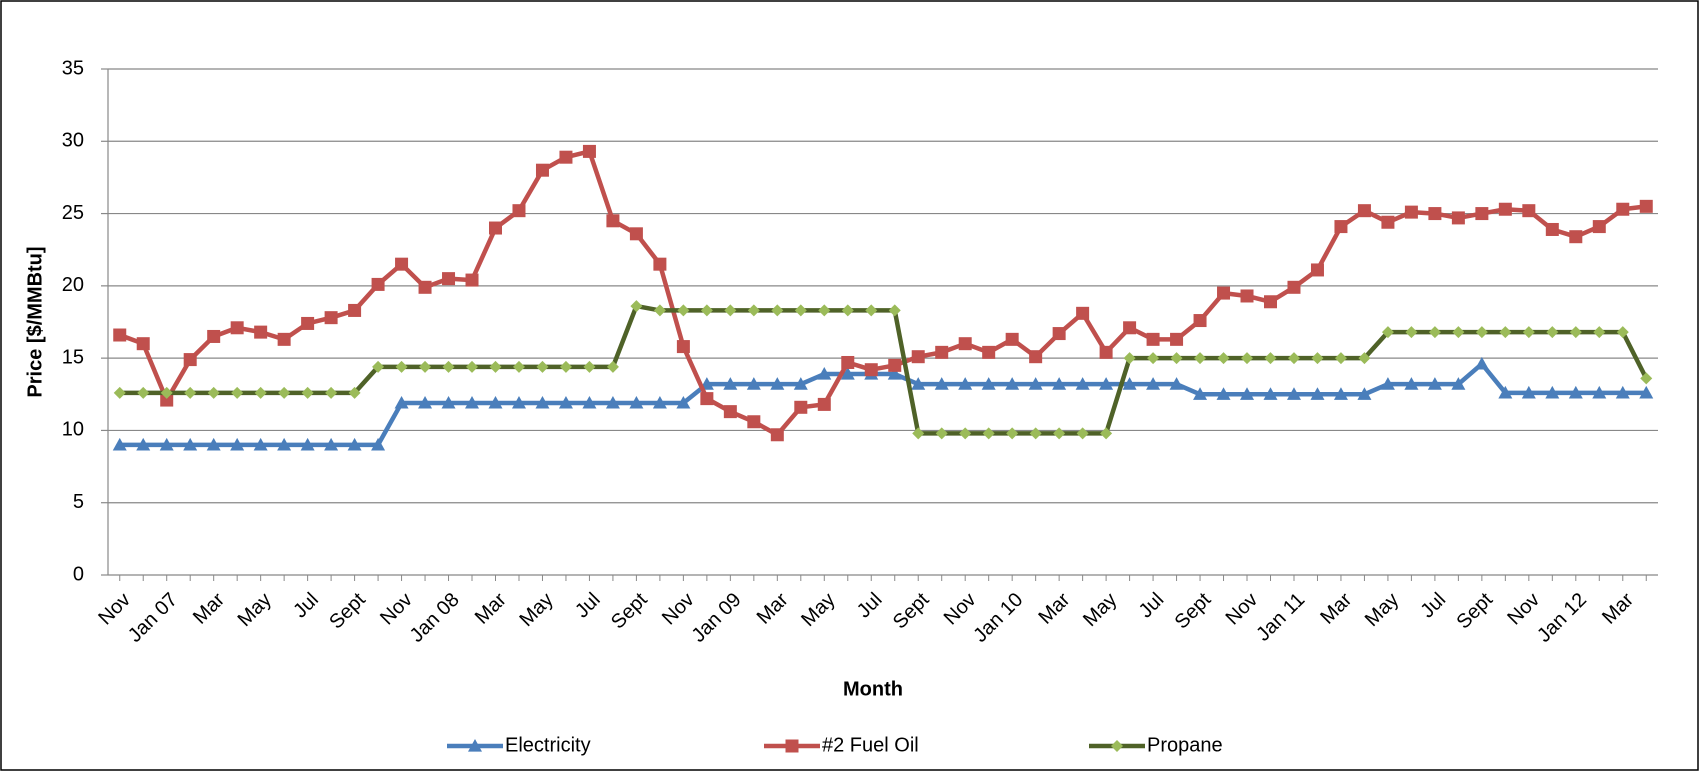 The height and width of the screenshot is (771, 1699). What do you see at coordinates (78, 502) in the screenshot?
I see `y-tick-label: 5` at bounding box center [78, 502].